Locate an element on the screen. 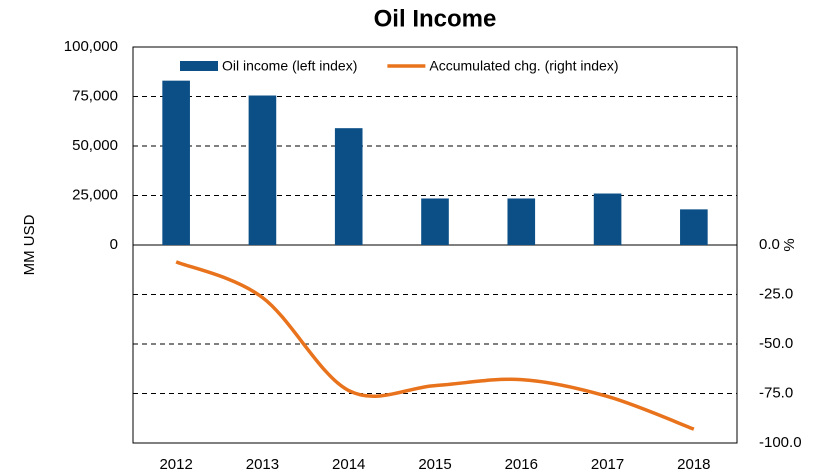 This screenshot has width=824, height=476. y2-tick-label: -75.0 is located at coordinates (776, 392).